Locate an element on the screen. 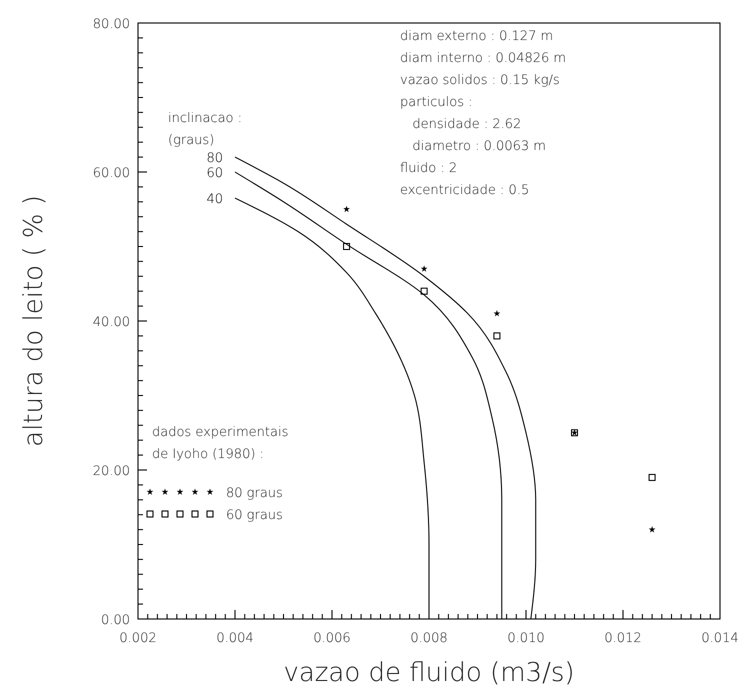 The width and height of the screenshot is (748, 691). annotation: particulos : is located at coordinates (436, 102).